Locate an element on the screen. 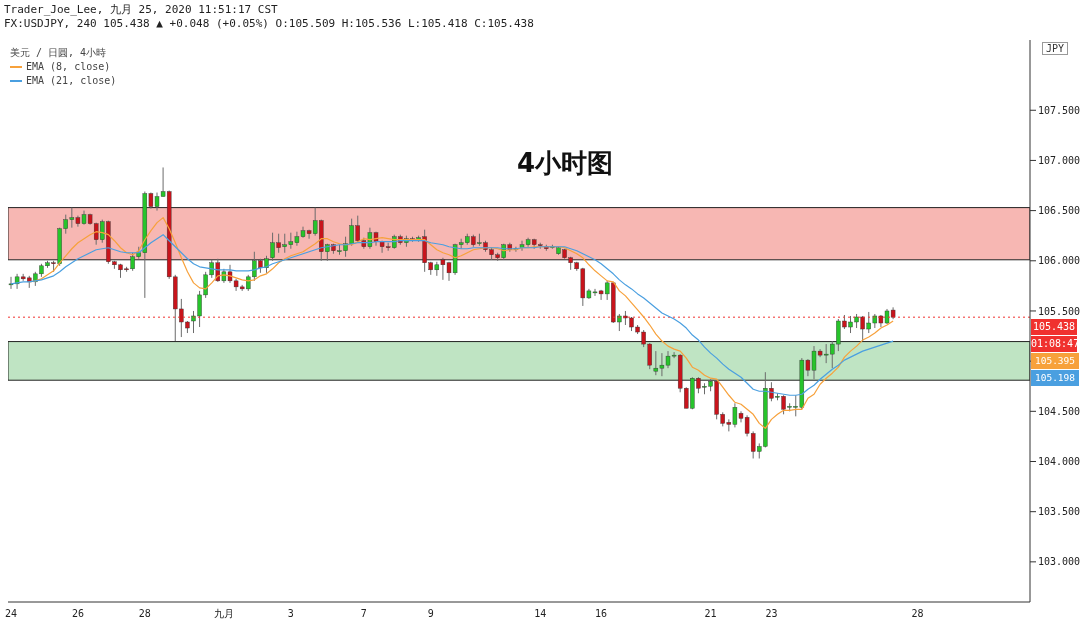 Image resolution: width=1080 pixels, height=643 pixels. chart-subtitle: FX:USDJPY, 240 105.438 ▲ +0.048 (+0.05%) O:105.509 H:105.536 L:105.418 C:105.438 is located at coordinates (269, 23).